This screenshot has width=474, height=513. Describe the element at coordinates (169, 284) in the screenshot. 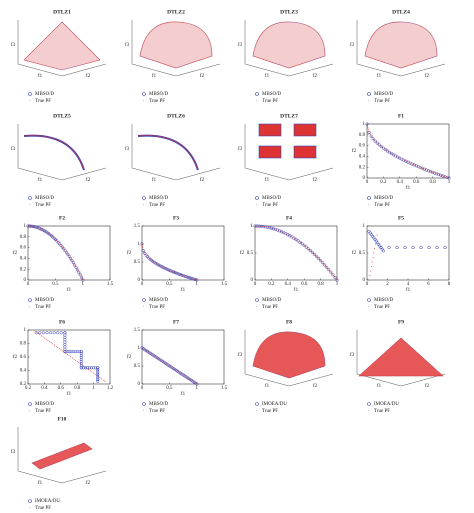

I see `x-tick-label: 0.5` at that location.